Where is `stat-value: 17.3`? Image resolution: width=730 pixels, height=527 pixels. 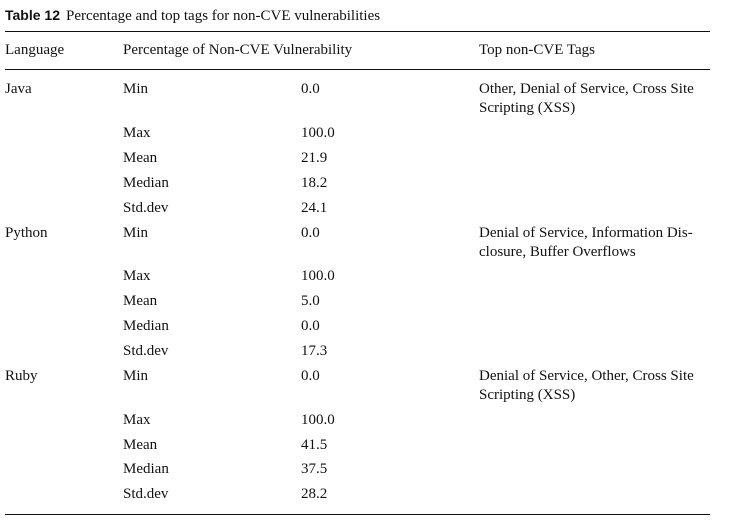 stat-value: 17.3 is located at coordinates (314, 351).